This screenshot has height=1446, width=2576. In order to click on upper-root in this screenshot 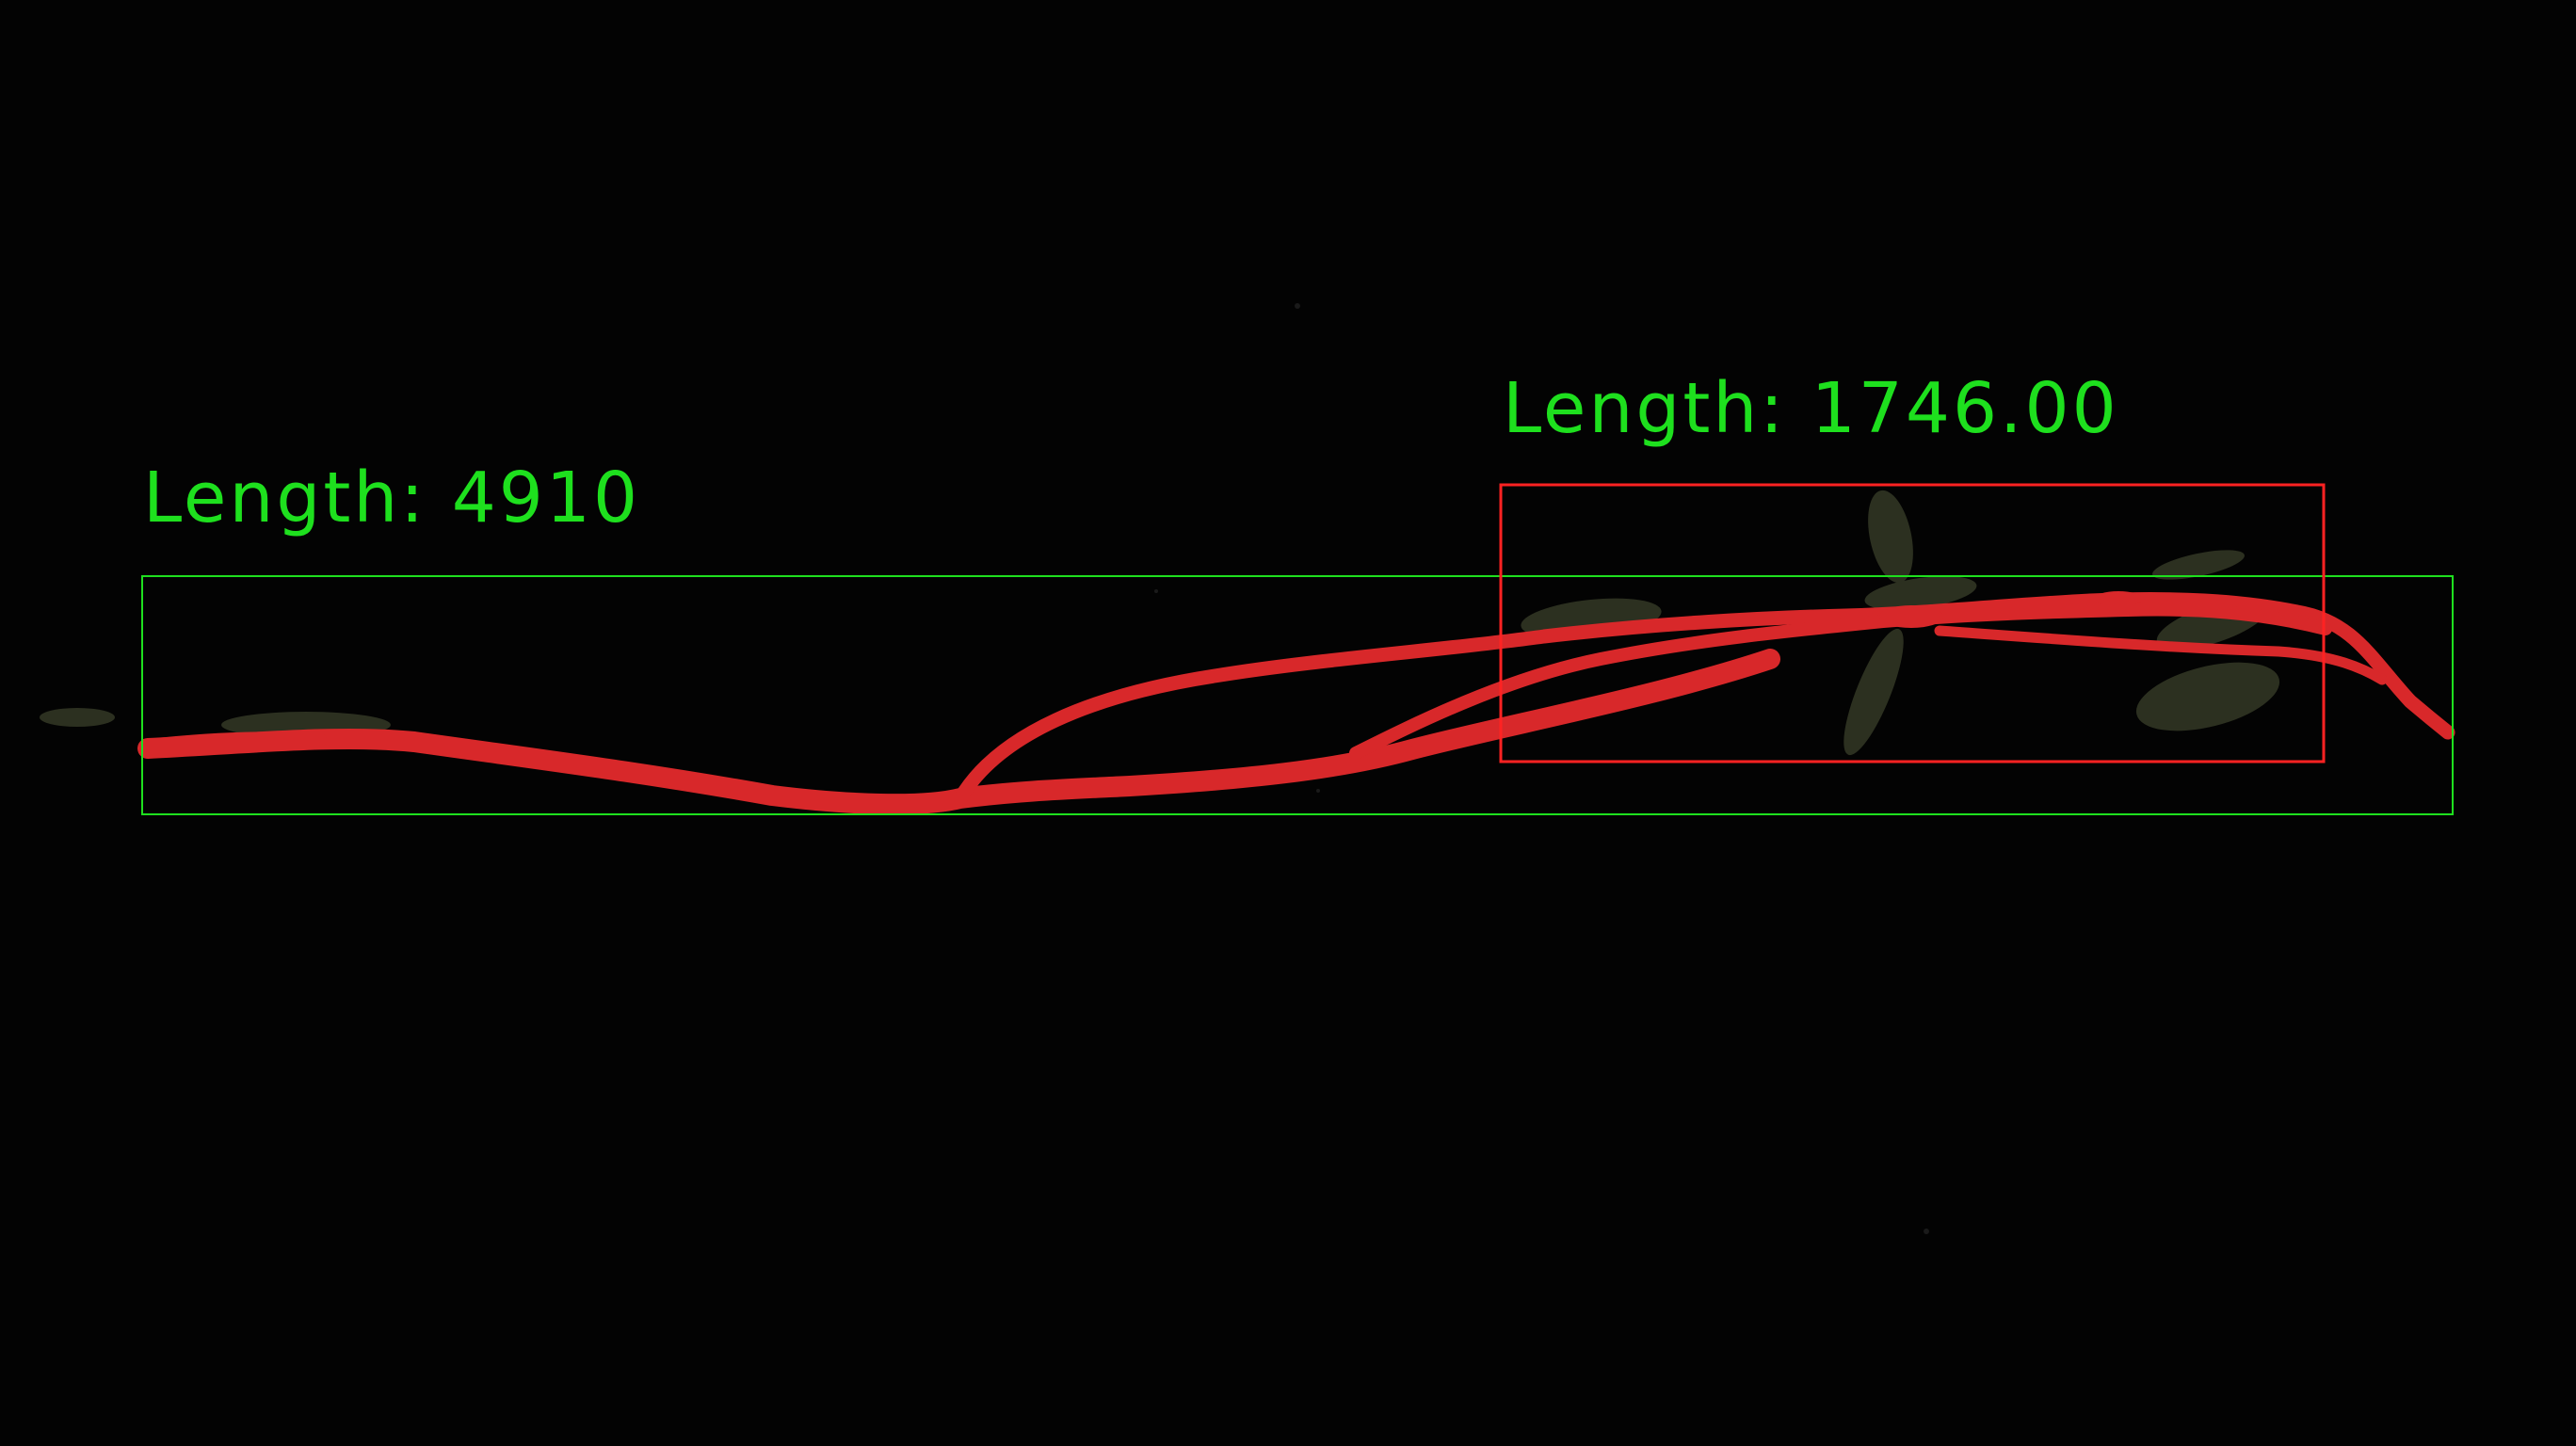, I will do `click(1704, 699)`.